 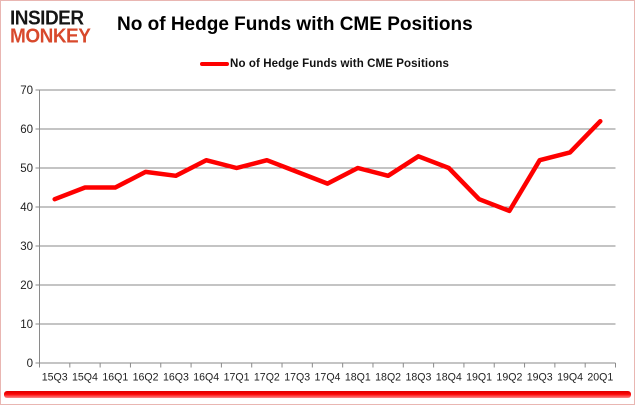 I want to click on x-tick-label: 18Q2, so click(x=388, y=378).